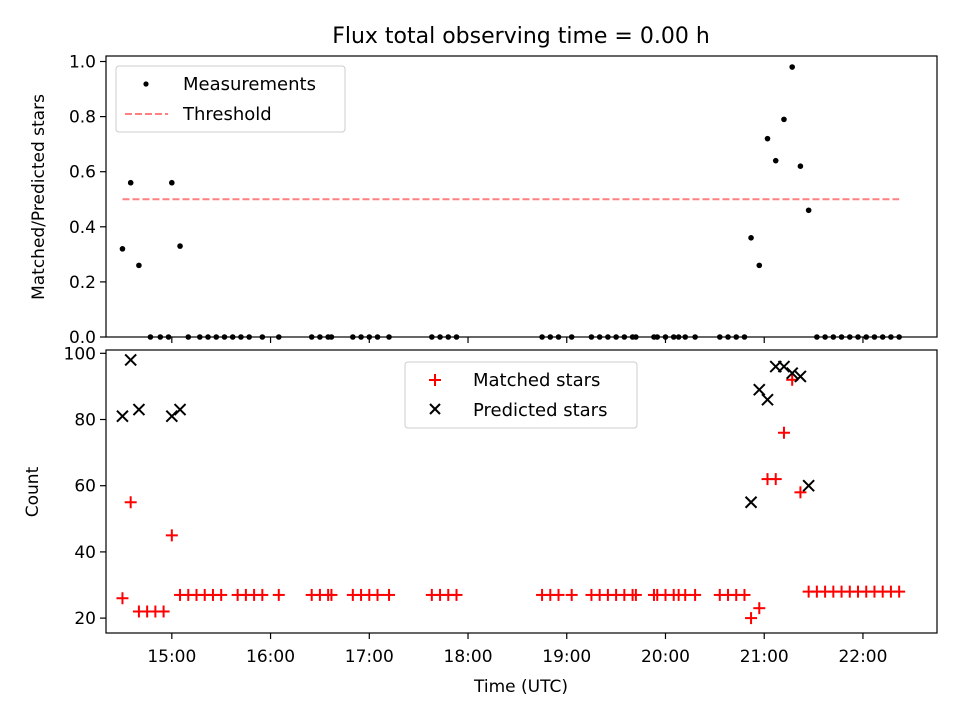 The image size is (960, 720). Describe the element at coordinates (249, 84) in the screenshot. I see `legend-measurements-label: Measurements` at that location.